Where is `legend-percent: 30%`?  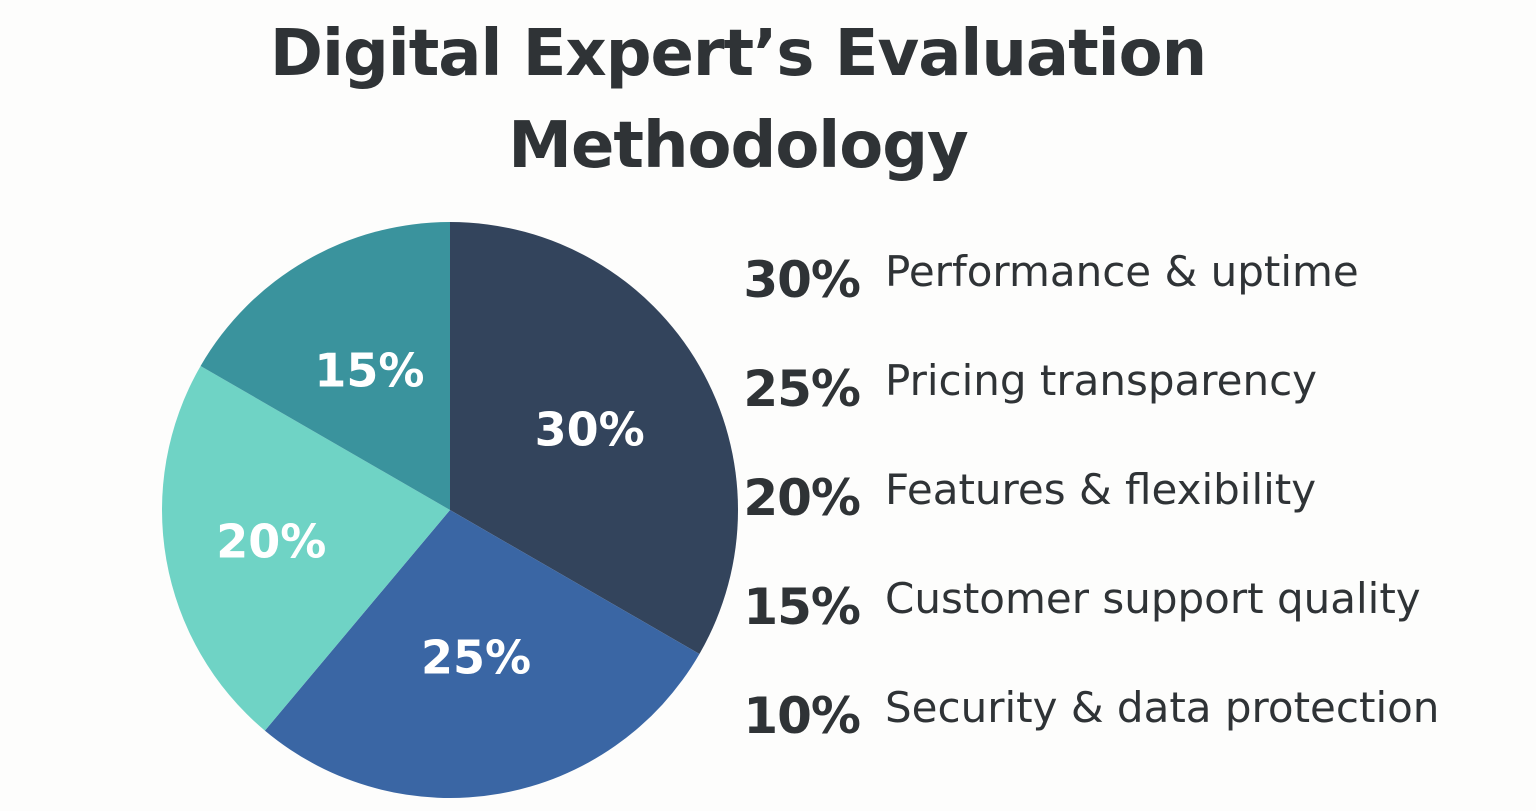
legend-percent: 30% is located at coordinates (802, 280).